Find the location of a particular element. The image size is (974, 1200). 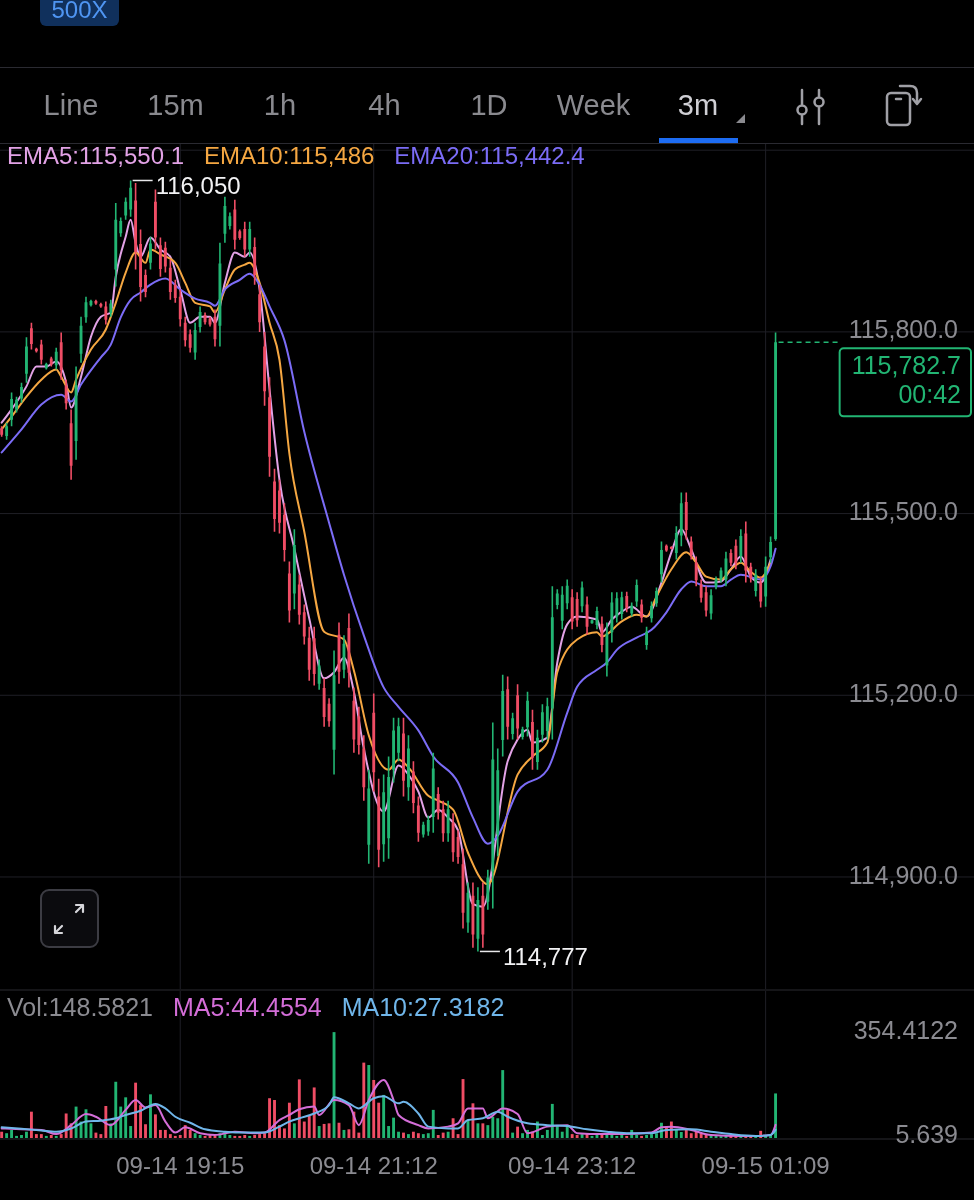

x-tick-label: 09-14 21:12 is located at coordinates (373, 1166).